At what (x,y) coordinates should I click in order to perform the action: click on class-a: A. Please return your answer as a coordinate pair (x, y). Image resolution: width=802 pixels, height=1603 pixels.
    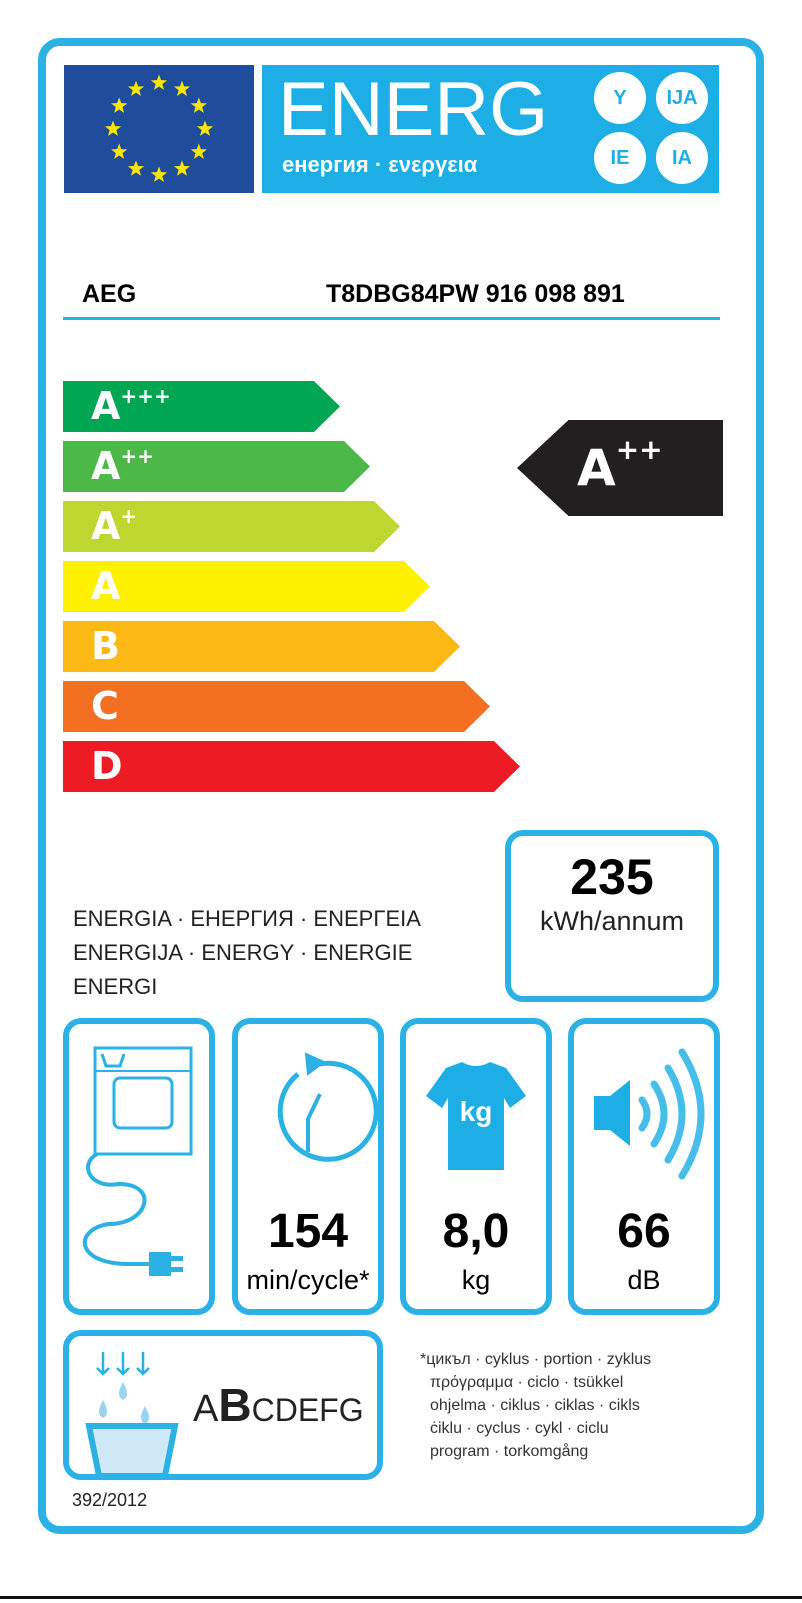
    Looking at the image, I should click on (206, 1409).